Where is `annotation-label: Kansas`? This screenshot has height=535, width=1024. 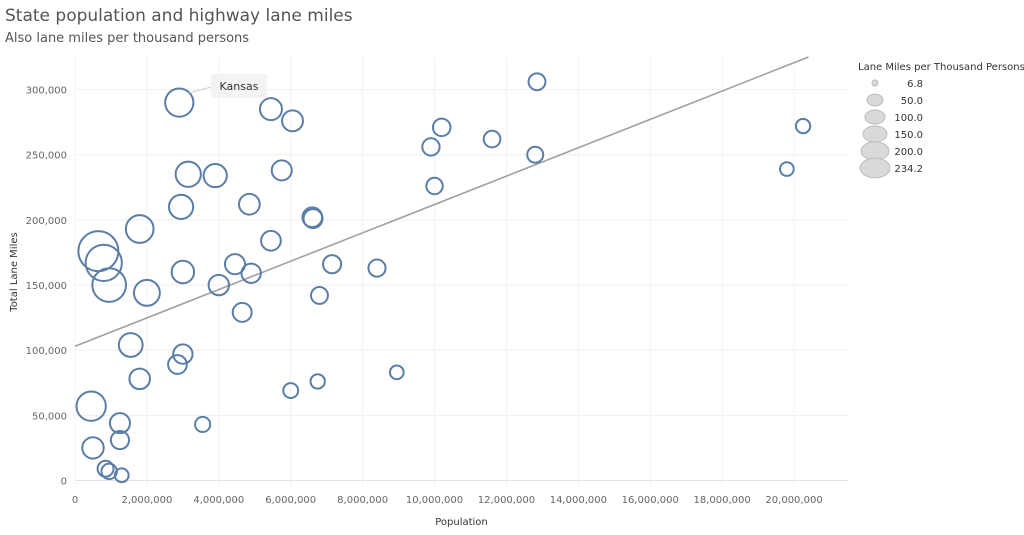
annotation-label: Kansas is located at coordinates (239, 86).